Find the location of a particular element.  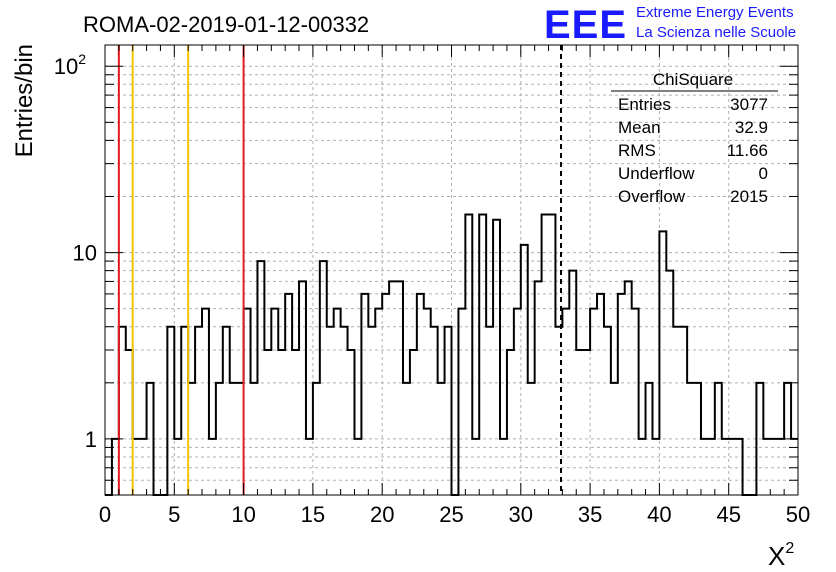

x-tick-label: 40 is located at coordinates (659, 514).